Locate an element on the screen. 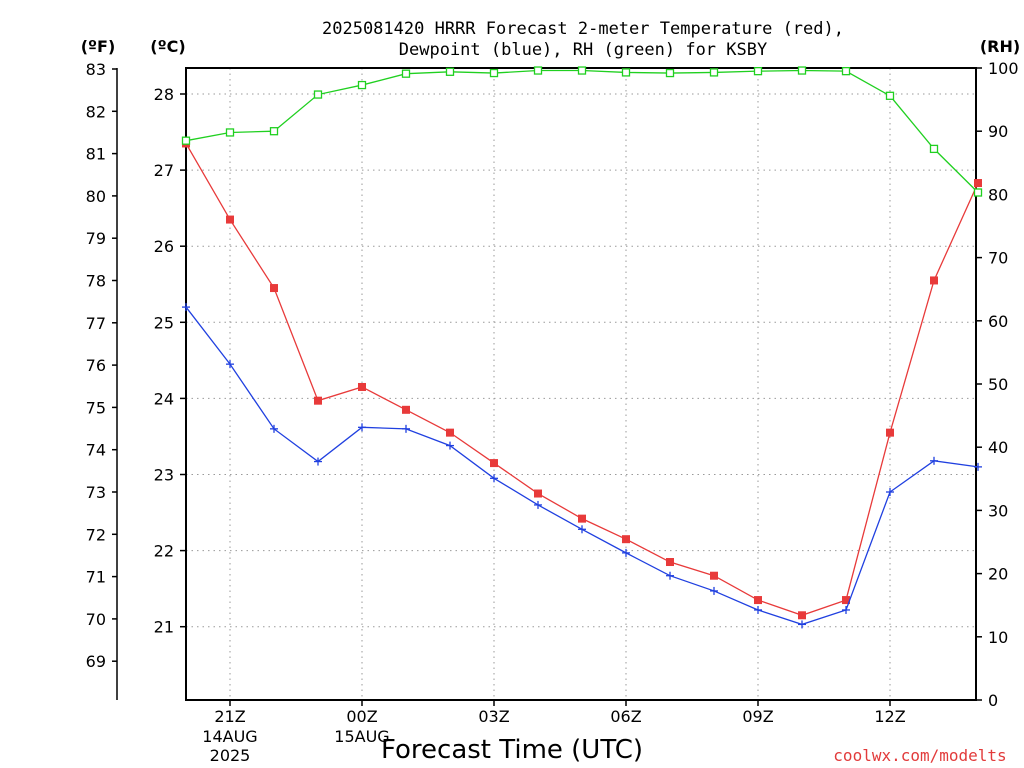 The image size is (1024, 768). credit-text: coolwx.com/modelts is located at coordinates (919, 755).